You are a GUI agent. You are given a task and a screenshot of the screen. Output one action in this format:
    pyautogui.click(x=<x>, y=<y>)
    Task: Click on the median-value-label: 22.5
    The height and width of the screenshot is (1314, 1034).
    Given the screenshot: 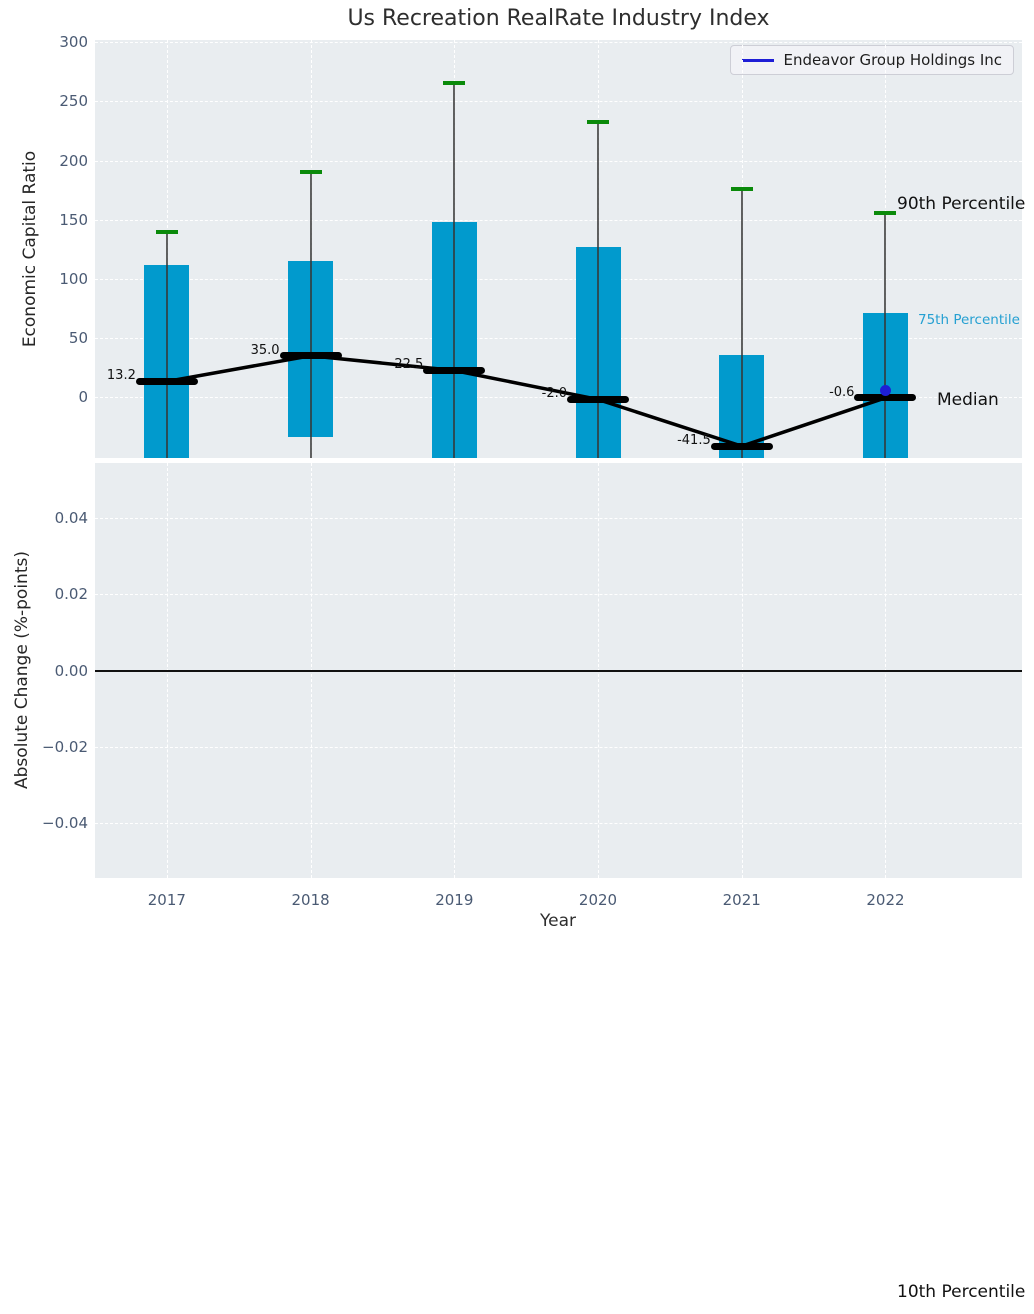 What is the action you would take?
    pyautogui.click(x=409, y=365)
    